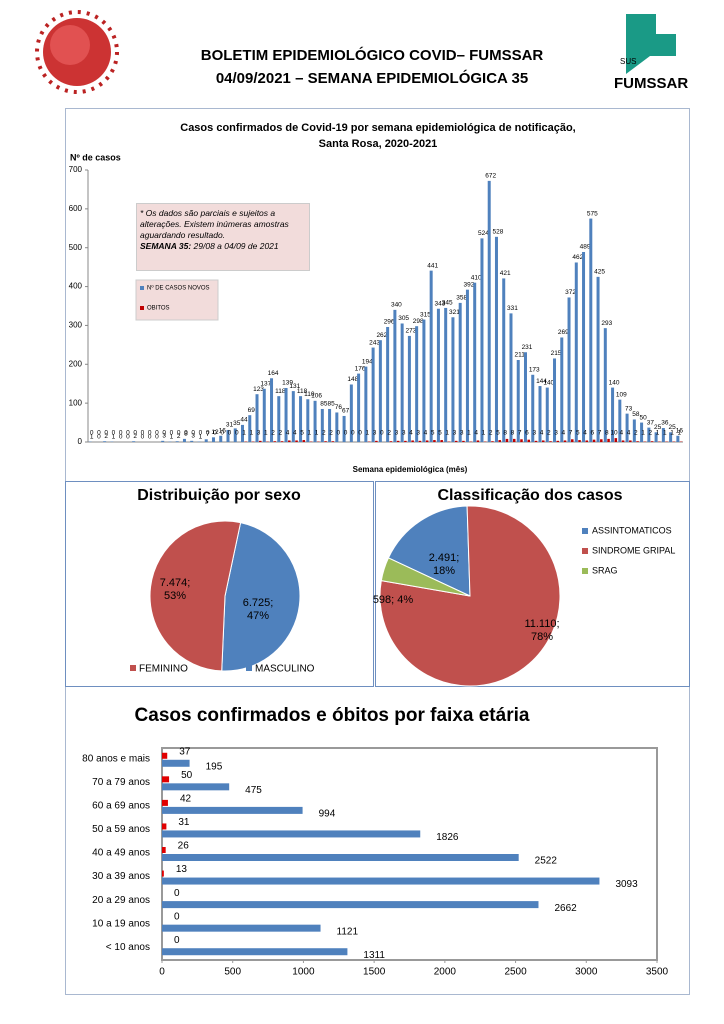 Image resolution: width=724 pixels, height=1024 pixels. What do you see at coordinates (621, 394) in the screenshot?
I see `value-label: 109` at bounding box center [621, 394].